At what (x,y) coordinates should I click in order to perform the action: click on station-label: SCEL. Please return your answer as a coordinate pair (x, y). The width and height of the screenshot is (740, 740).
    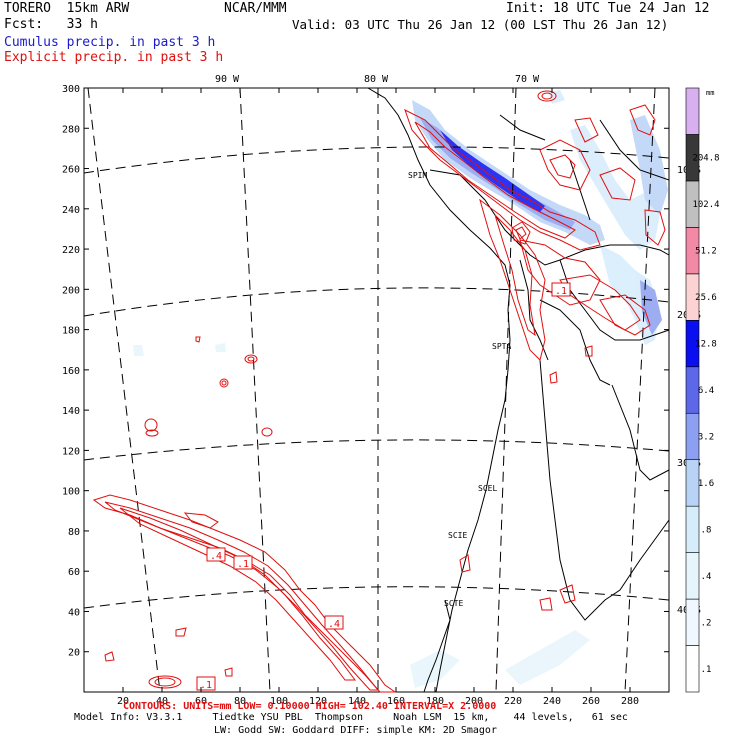
    Looking at the image, I should click on (487, 488).